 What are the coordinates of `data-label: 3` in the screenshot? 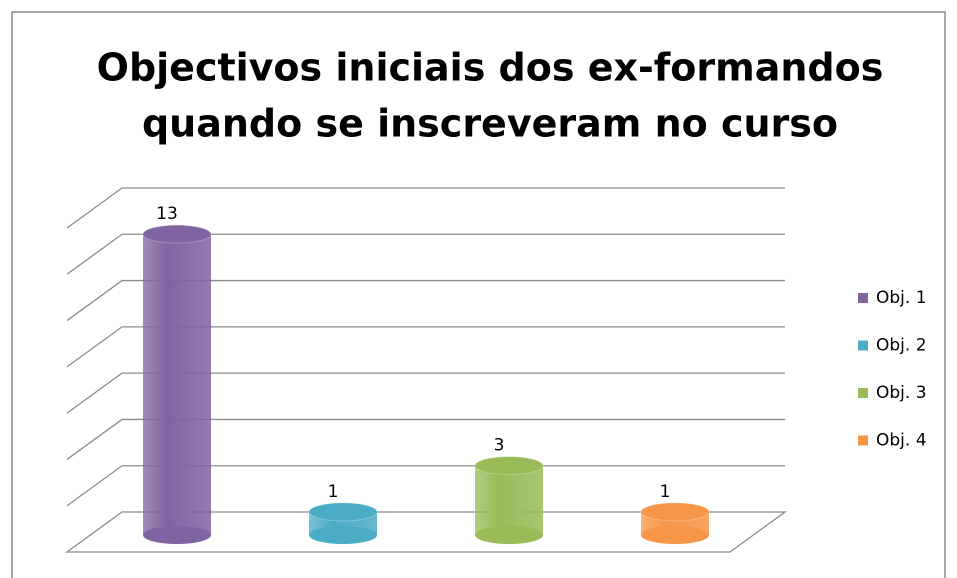 It's located at (499, 446).